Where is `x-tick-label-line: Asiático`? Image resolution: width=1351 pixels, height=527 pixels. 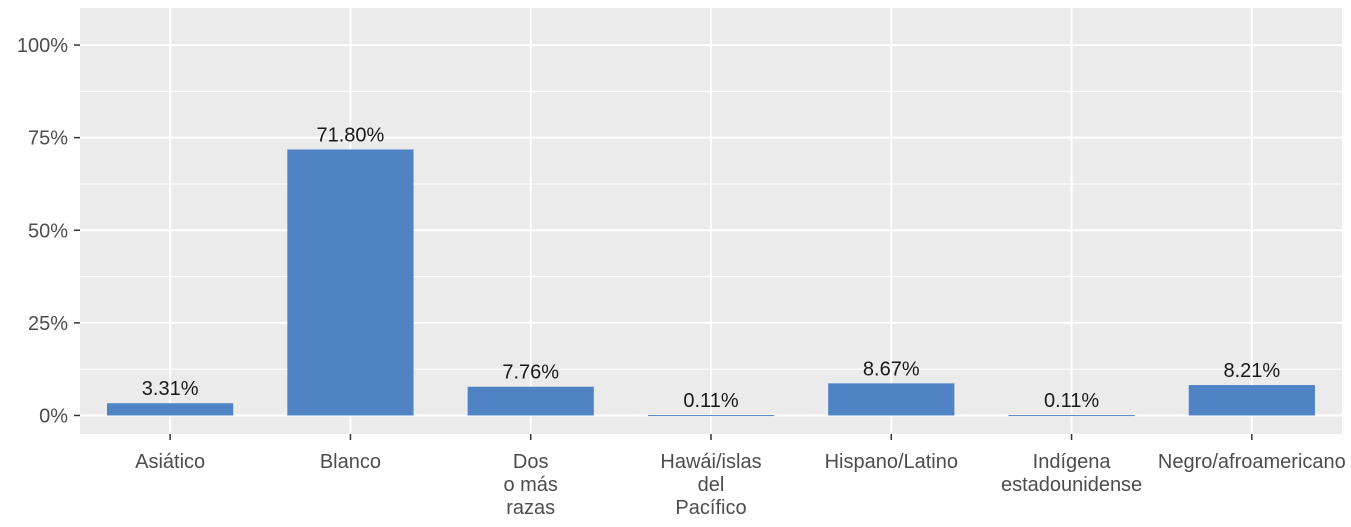
x-tick-label-line: Asiático is located at coordinates (170, 462).